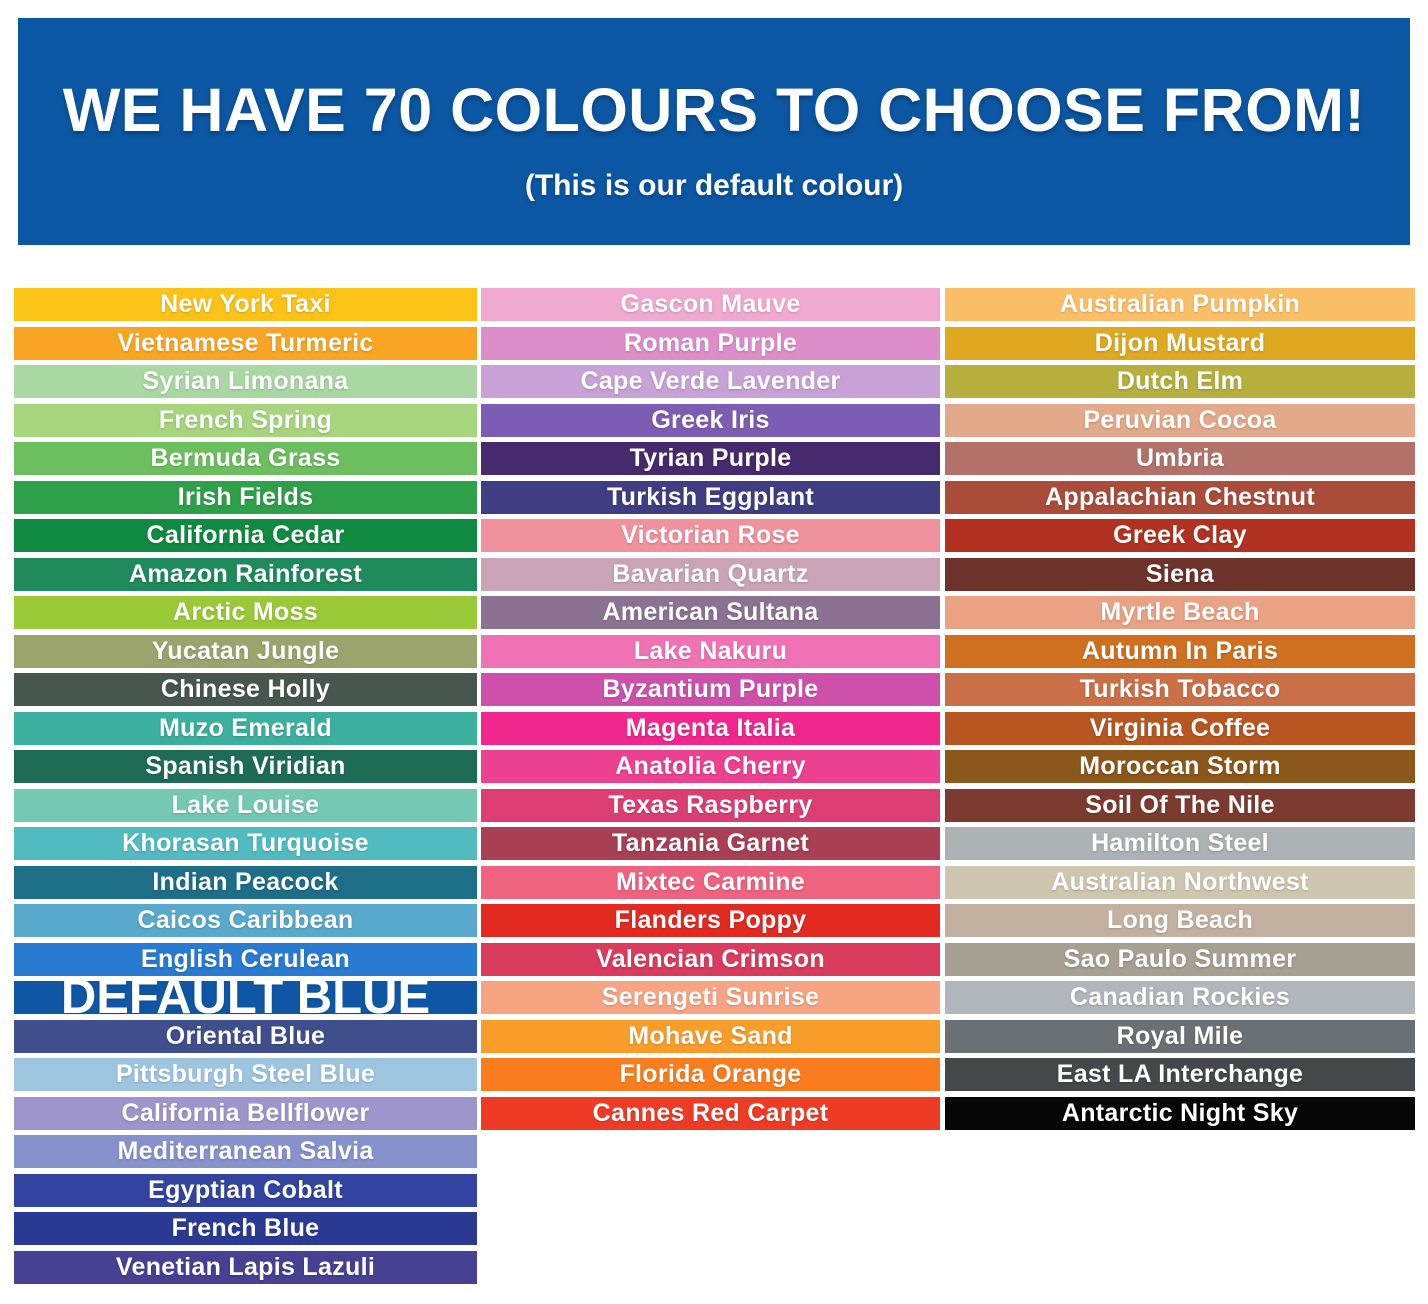 This screenshot has width=1428, height=1304. I want to click on colour-swatch-canadian-rockies: Canadian Rockies, so click(1180, 997).